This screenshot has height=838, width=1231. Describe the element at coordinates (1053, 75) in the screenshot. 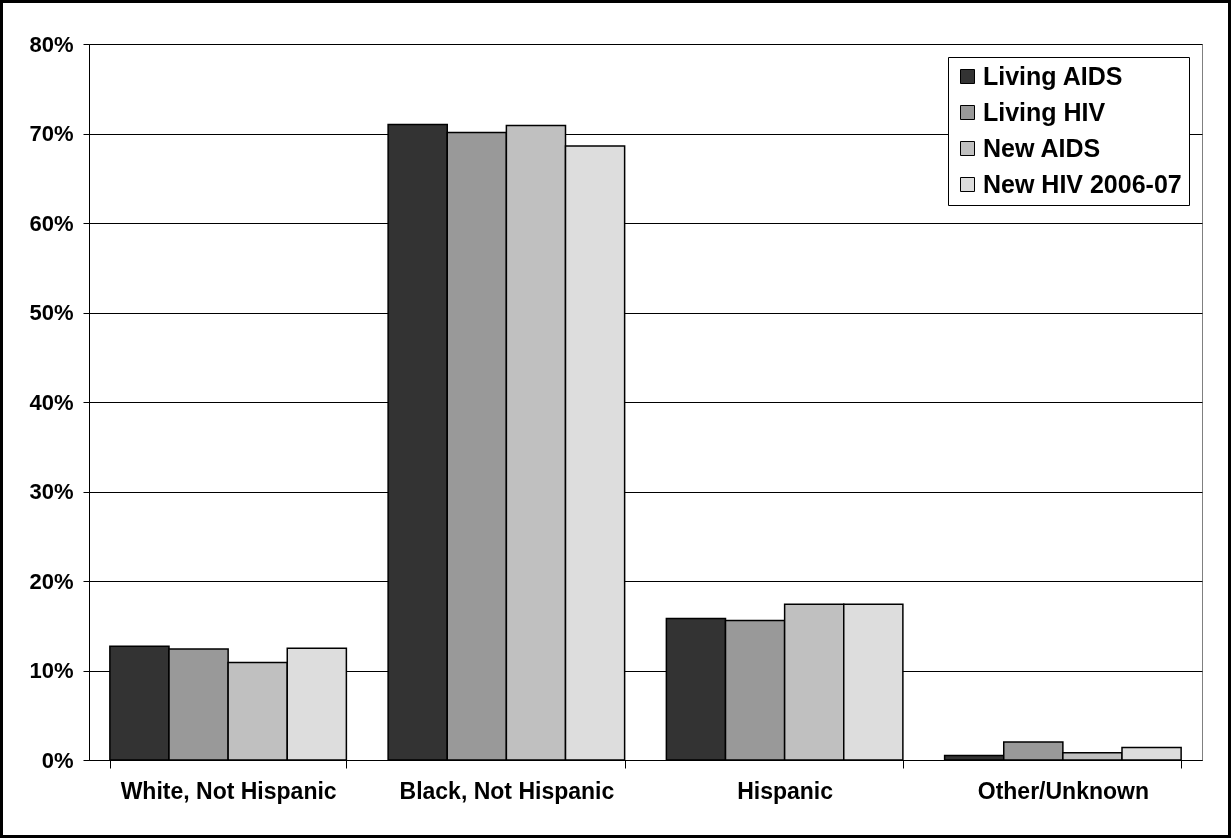

I see `legend-label: Living AIDS` at that location.